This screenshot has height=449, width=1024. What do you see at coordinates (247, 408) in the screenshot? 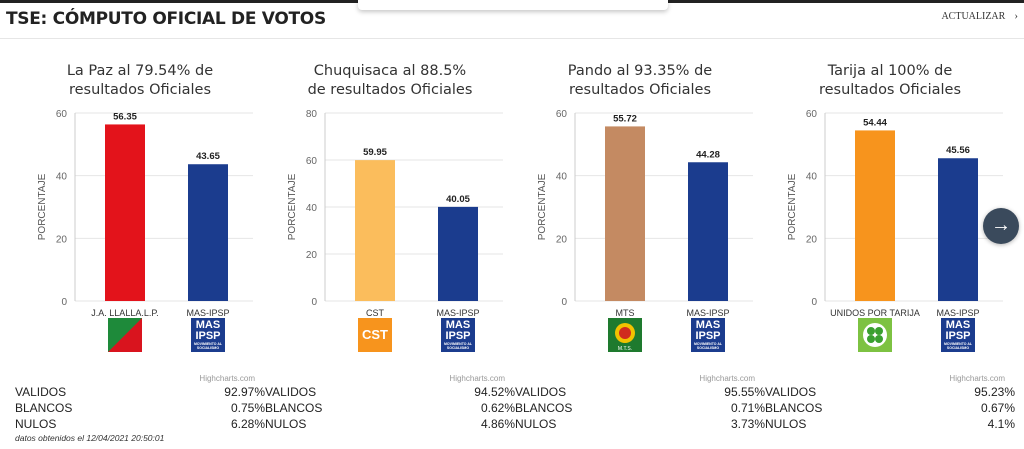
I see `stat-value: 0.75%` at bounding box center [247, 408].